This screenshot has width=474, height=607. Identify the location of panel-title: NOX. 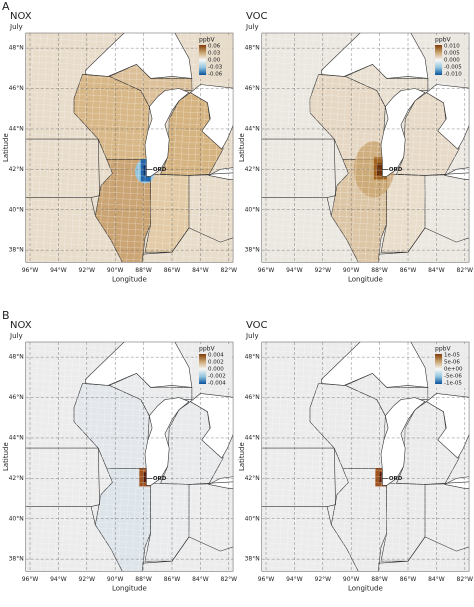
(21, 325).